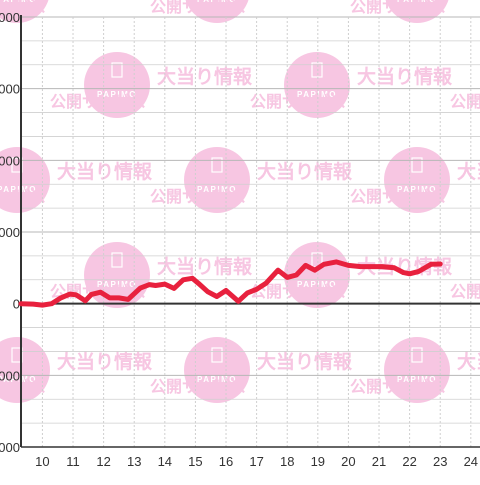 This screenshot has height=485, width=480. What do you see at coordinates (134, 461) in the screenshot?
I see `x-tick-label: 13` at bounding box center [134, 461].